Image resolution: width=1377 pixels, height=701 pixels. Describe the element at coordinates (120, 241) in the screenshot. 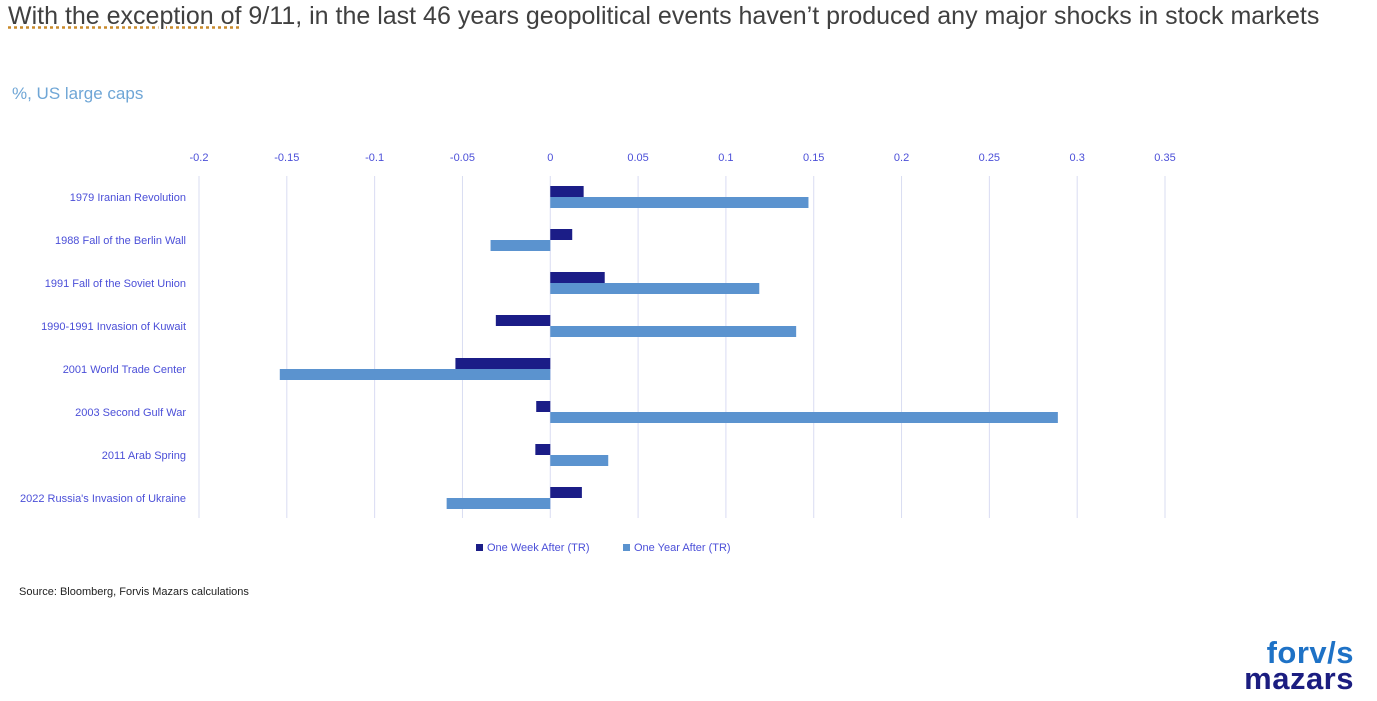

I see `category-label: 1988 Fall of the Berlin Wall` at that location.